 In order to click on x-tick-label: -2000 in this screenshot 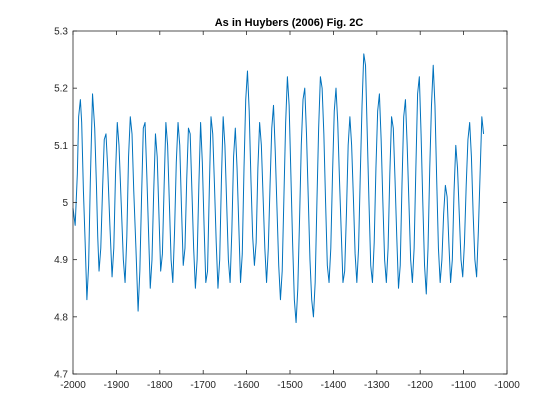, I will do `click(73, 385)`.